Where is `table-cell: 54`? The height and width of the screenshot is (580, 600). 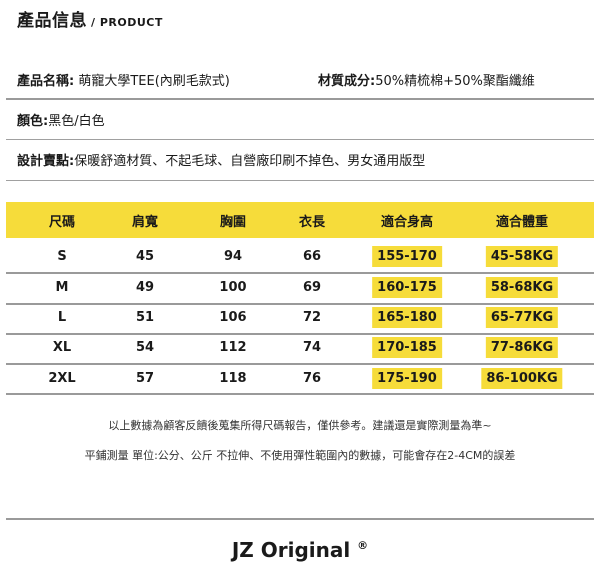
table-cell: 54 is located at coordinates (145, 347).